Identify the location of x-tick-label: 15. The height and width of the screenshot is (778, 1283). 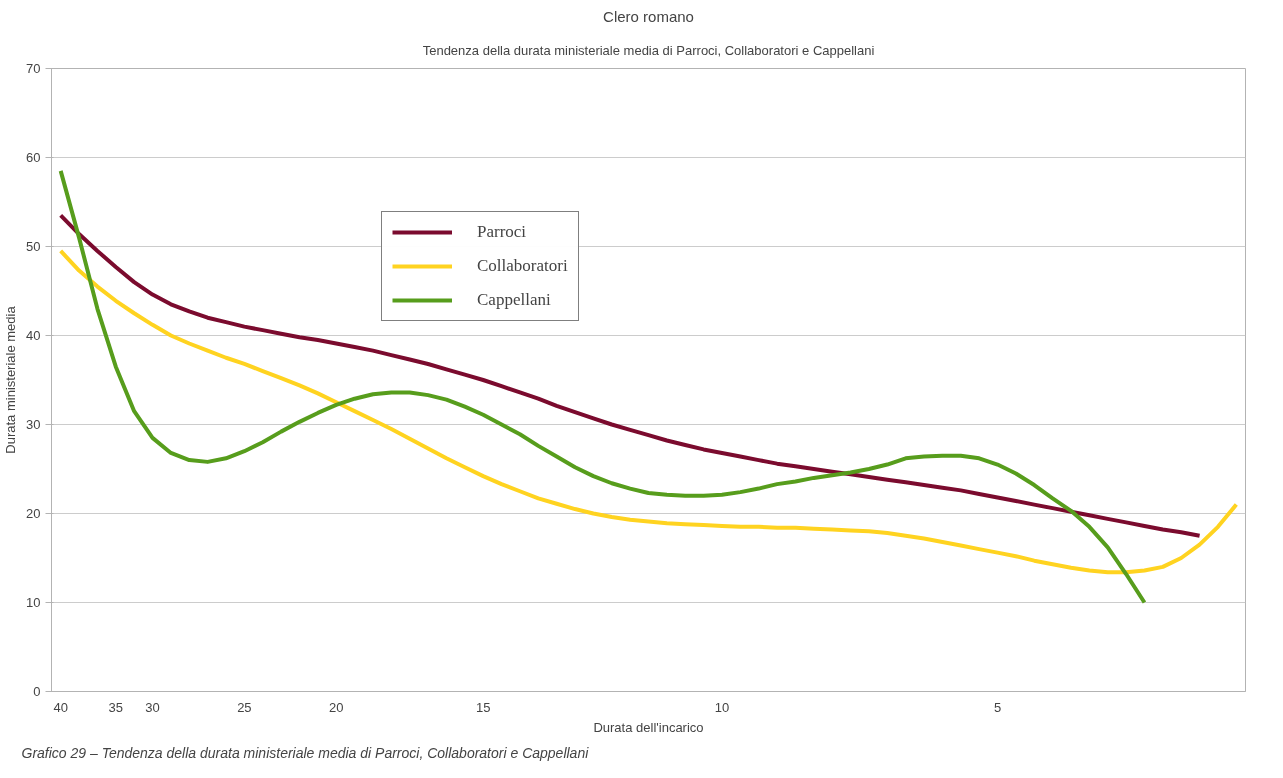
(483, 707).